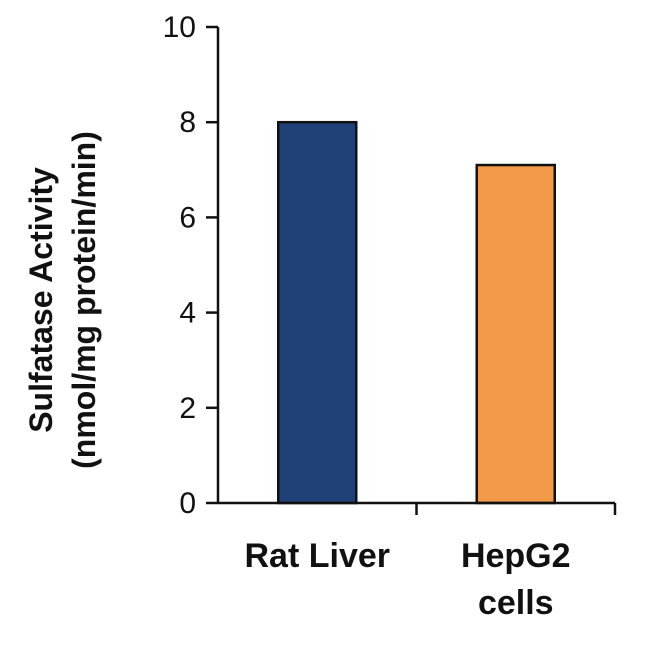 The height and width of the screenshot is (650, 650). What do you see at coordinates (187, 217) in the screenshot?
I see `y-tick-label: 6` at bounding box center [187, 217].